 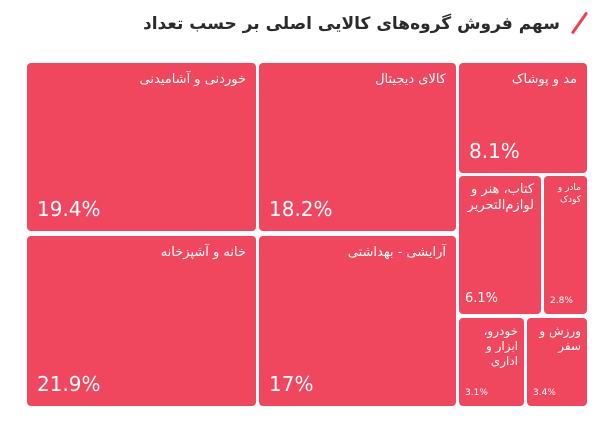 I want to click on tile-value-label: 17%, so click(x=291, y=384).